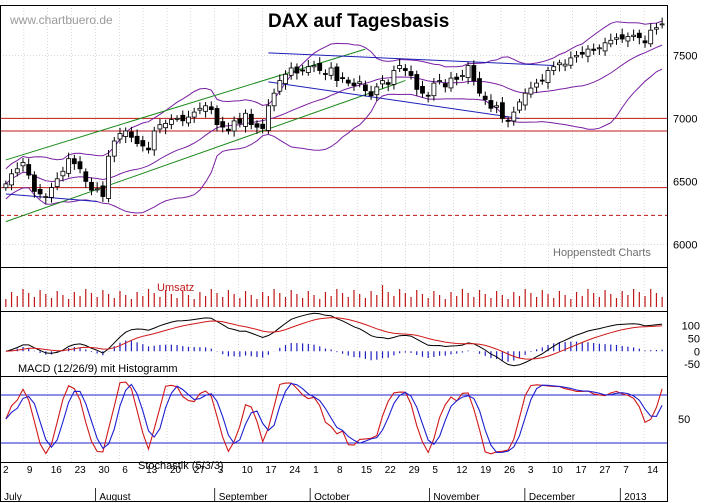 The height and width of the screenshot is (503, 723). I want to click on volume-bars, so click(334, 296).